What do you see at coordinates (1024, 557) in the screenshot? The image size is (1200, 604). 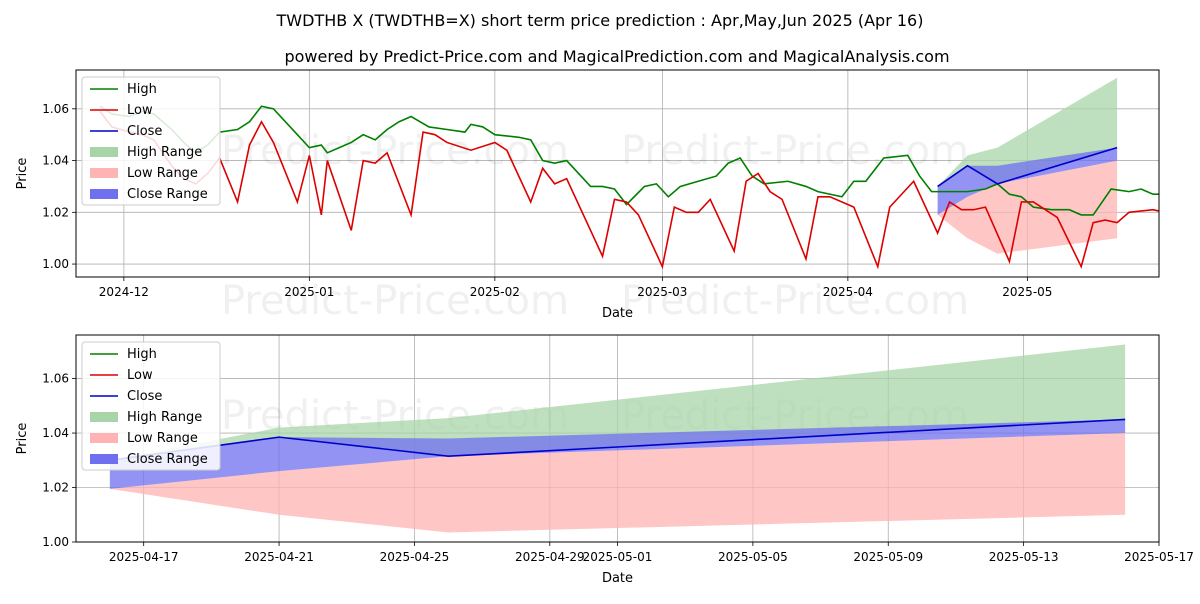 I see `x-tick-label: 2025-05-13` at bounding box center [1024, 557].